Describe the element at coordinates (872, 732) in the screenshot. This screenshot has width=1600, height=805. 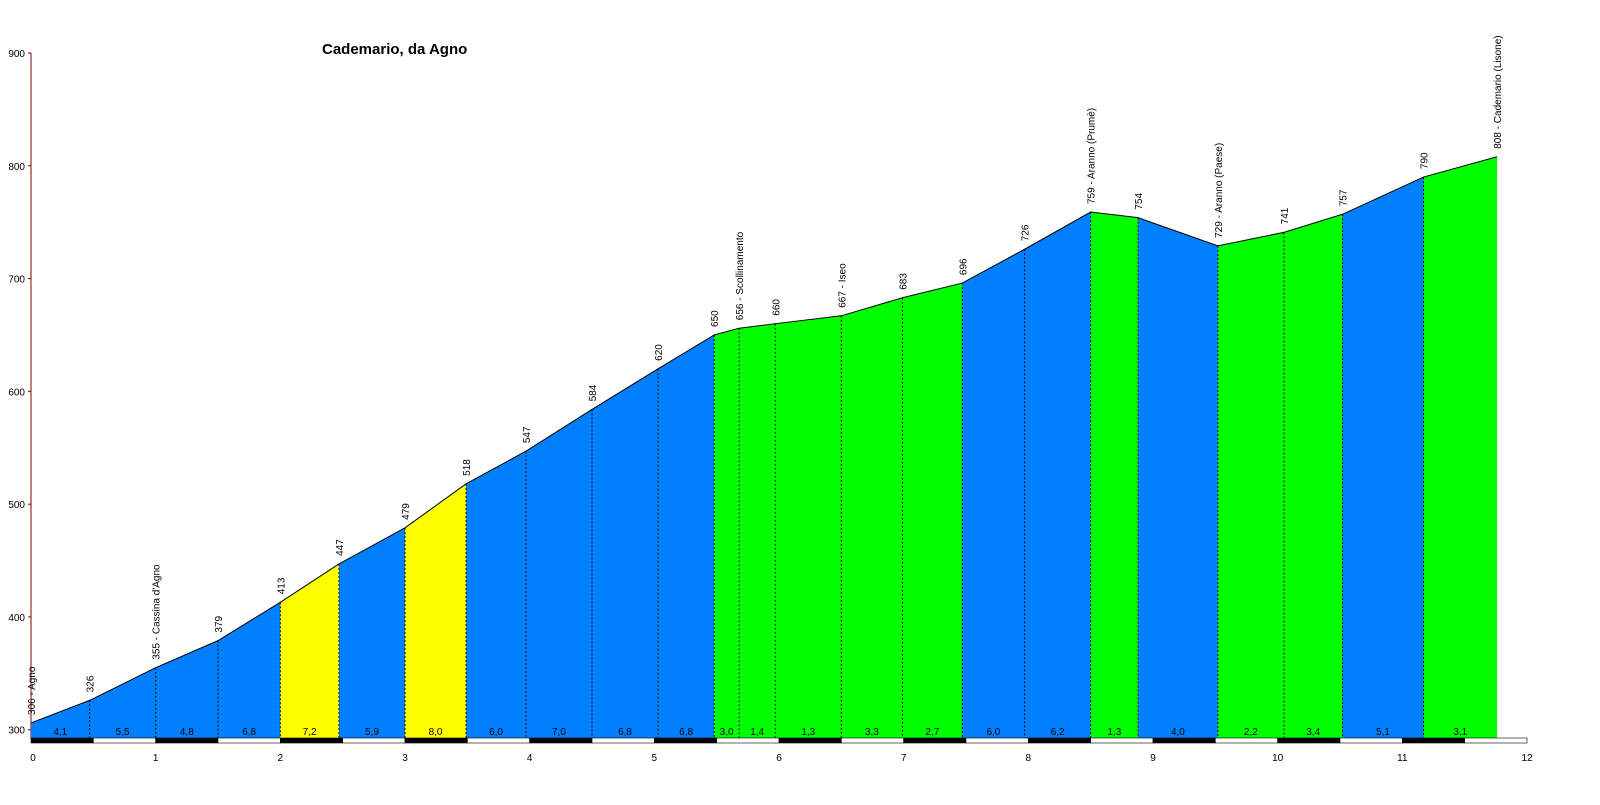
I see `grade-label: 3,3` at that location.